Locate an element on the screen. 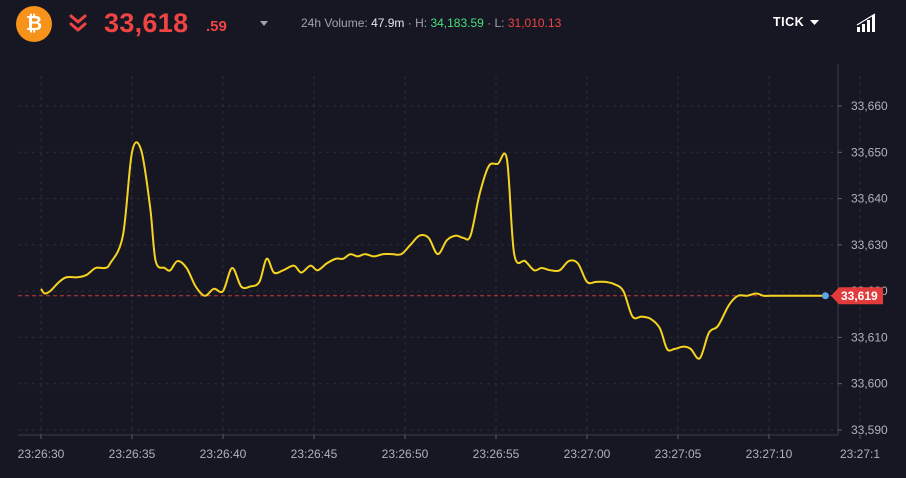  x-tick-label: 23:26:45 is located at coordinates (314, 454).